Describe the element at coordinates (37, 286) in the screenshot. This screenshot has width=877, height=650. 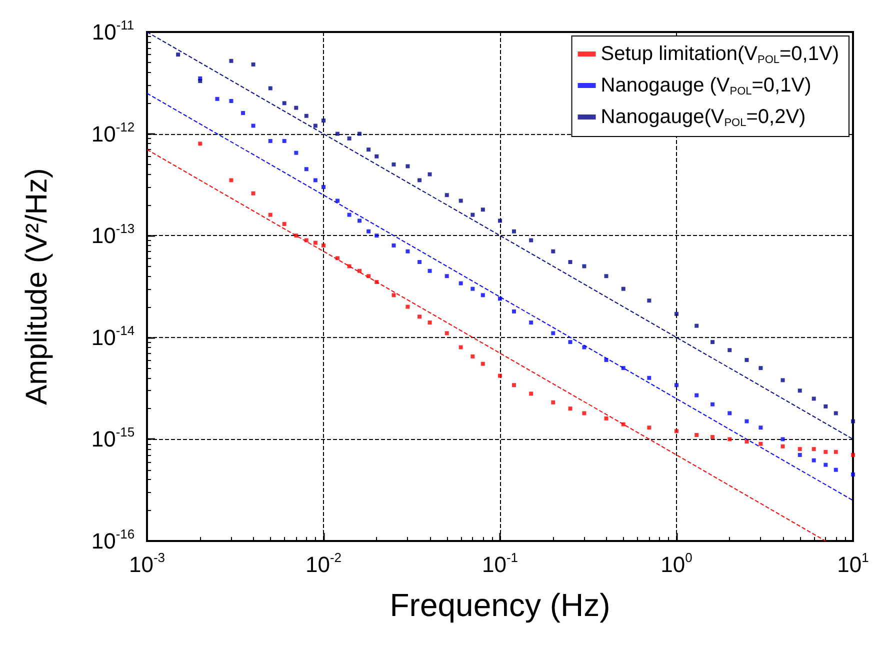
I see `y-axis-title: Amplitude (V²/Hz)` at that location.